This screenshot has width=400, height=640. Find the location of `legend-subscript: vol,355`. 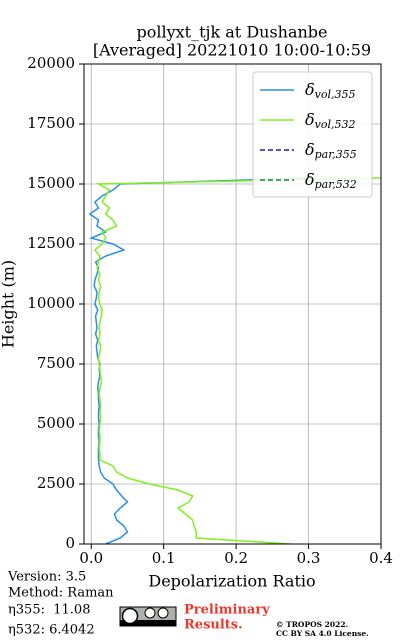

legend-subscript: vol,355 is located at coordinates (335, 94).